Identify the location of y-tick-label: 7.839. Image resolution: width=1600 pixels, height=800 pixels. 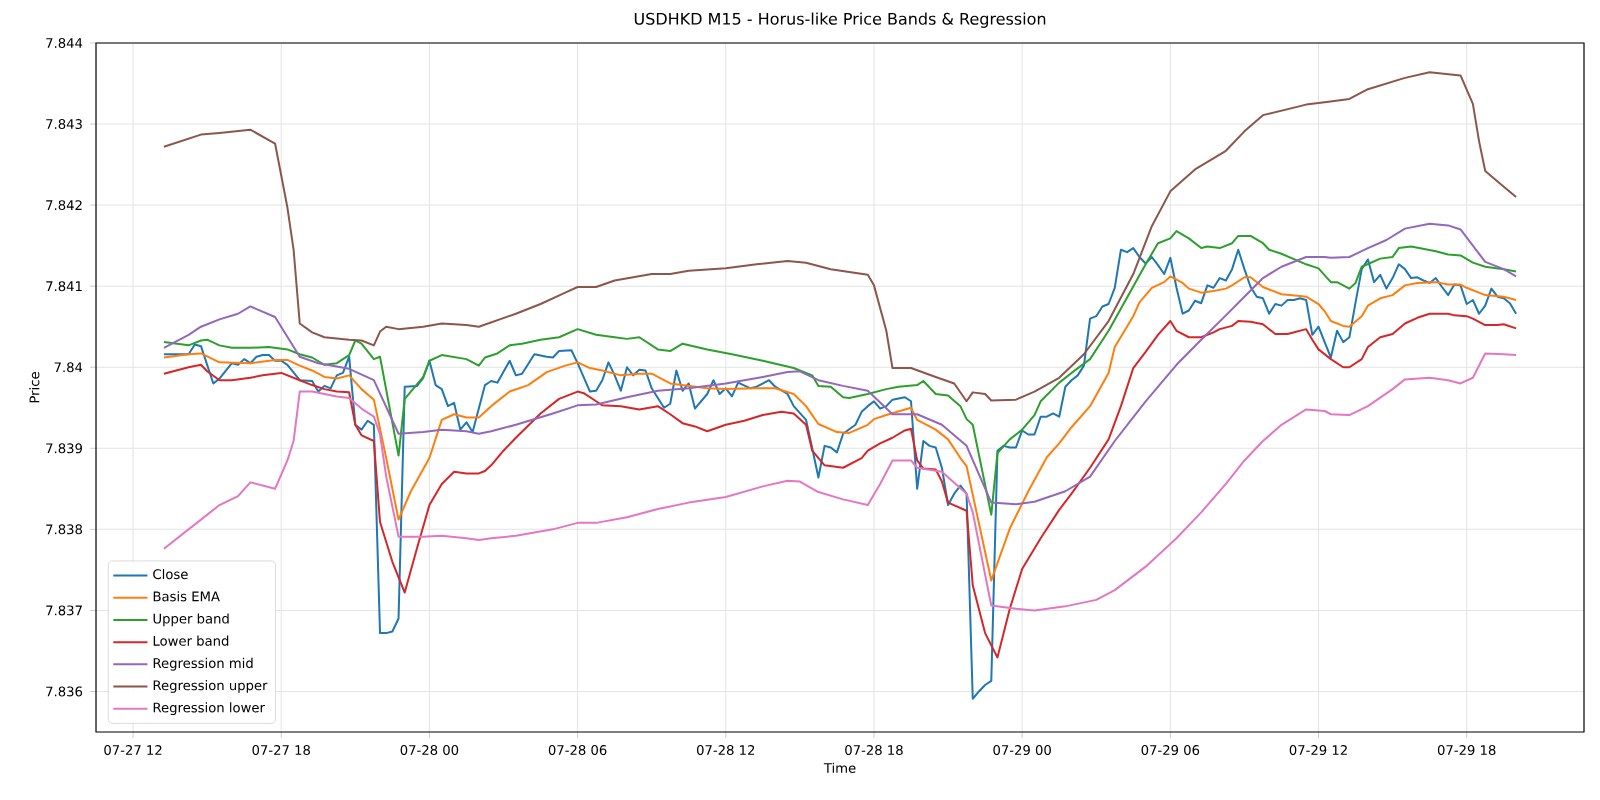
(64, 448).